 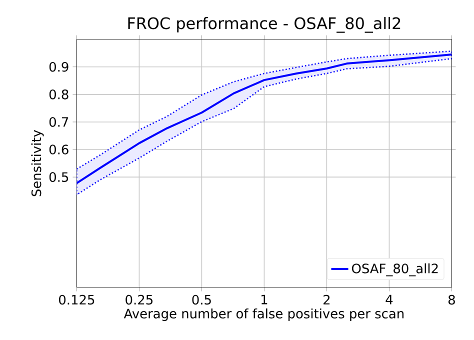 What do you see at coordinates (264, 314) in the screenshot?
I see `x-axis-title: Average number of false positives per scan` at bounding box center [264, 314].